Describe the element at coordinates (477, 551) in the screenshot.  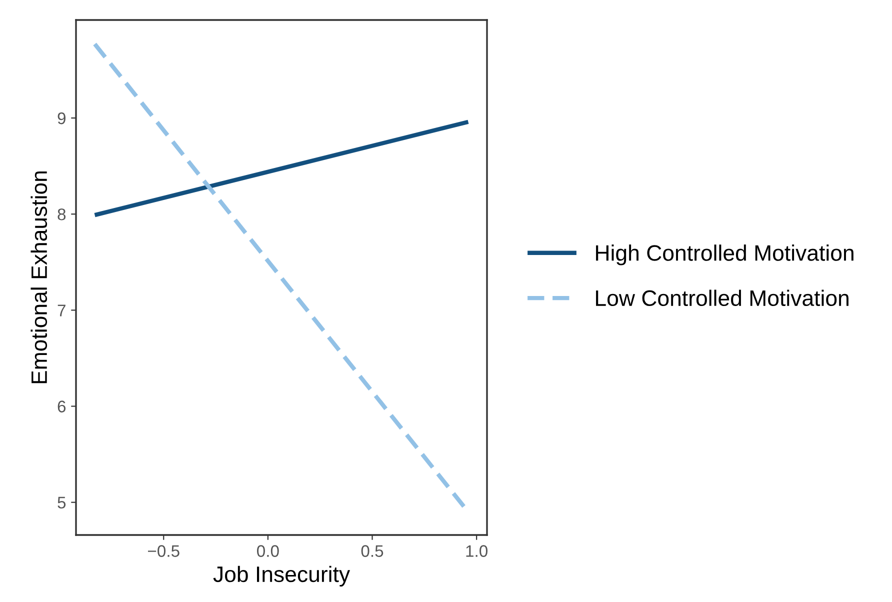
I see `x-tick-label: 1.0` at that location.